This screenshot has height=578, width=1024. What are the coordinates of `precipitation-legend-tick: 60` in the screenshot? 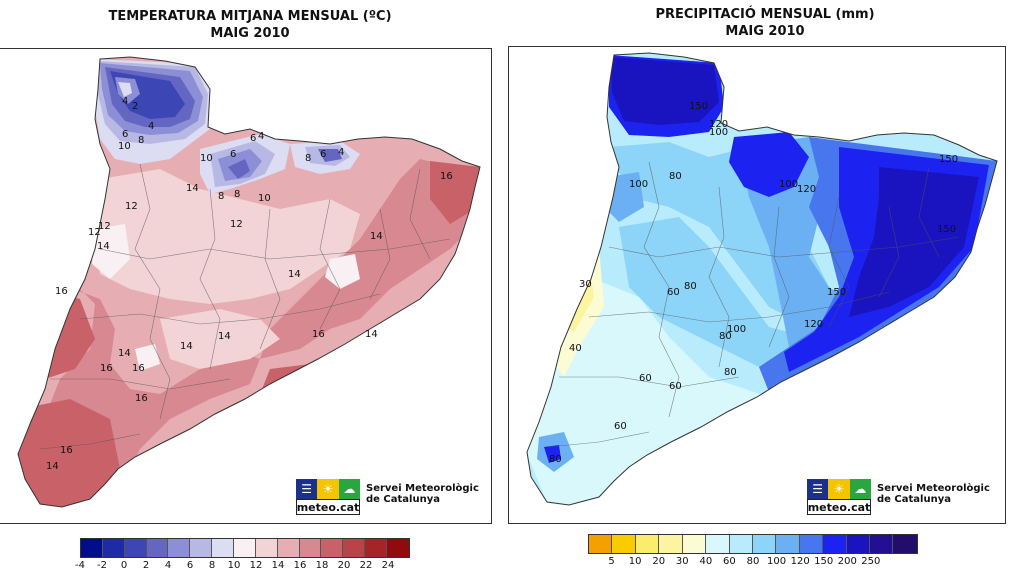 It's located at (729, 561).